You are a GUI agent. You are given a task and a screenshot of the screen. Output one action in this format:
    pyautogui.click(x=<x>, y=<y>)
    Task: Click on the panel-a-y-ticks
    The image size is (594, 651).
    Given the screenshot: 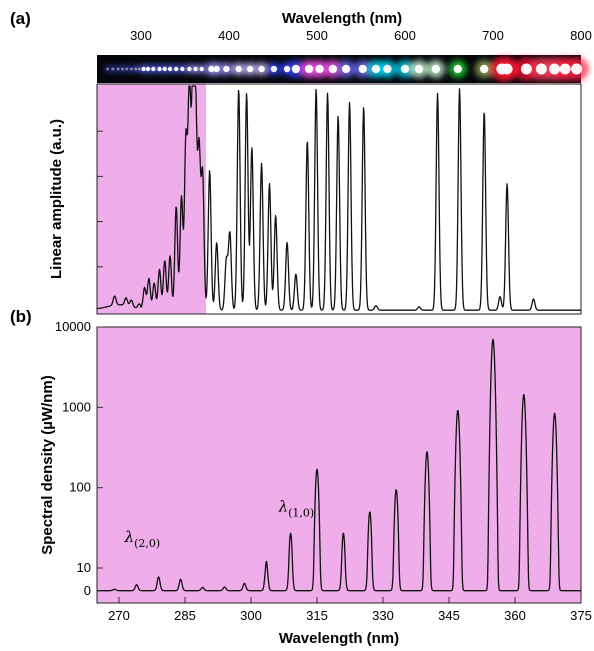 What is the action you would take?
    pyautogui.click(x=100, y=199)
    